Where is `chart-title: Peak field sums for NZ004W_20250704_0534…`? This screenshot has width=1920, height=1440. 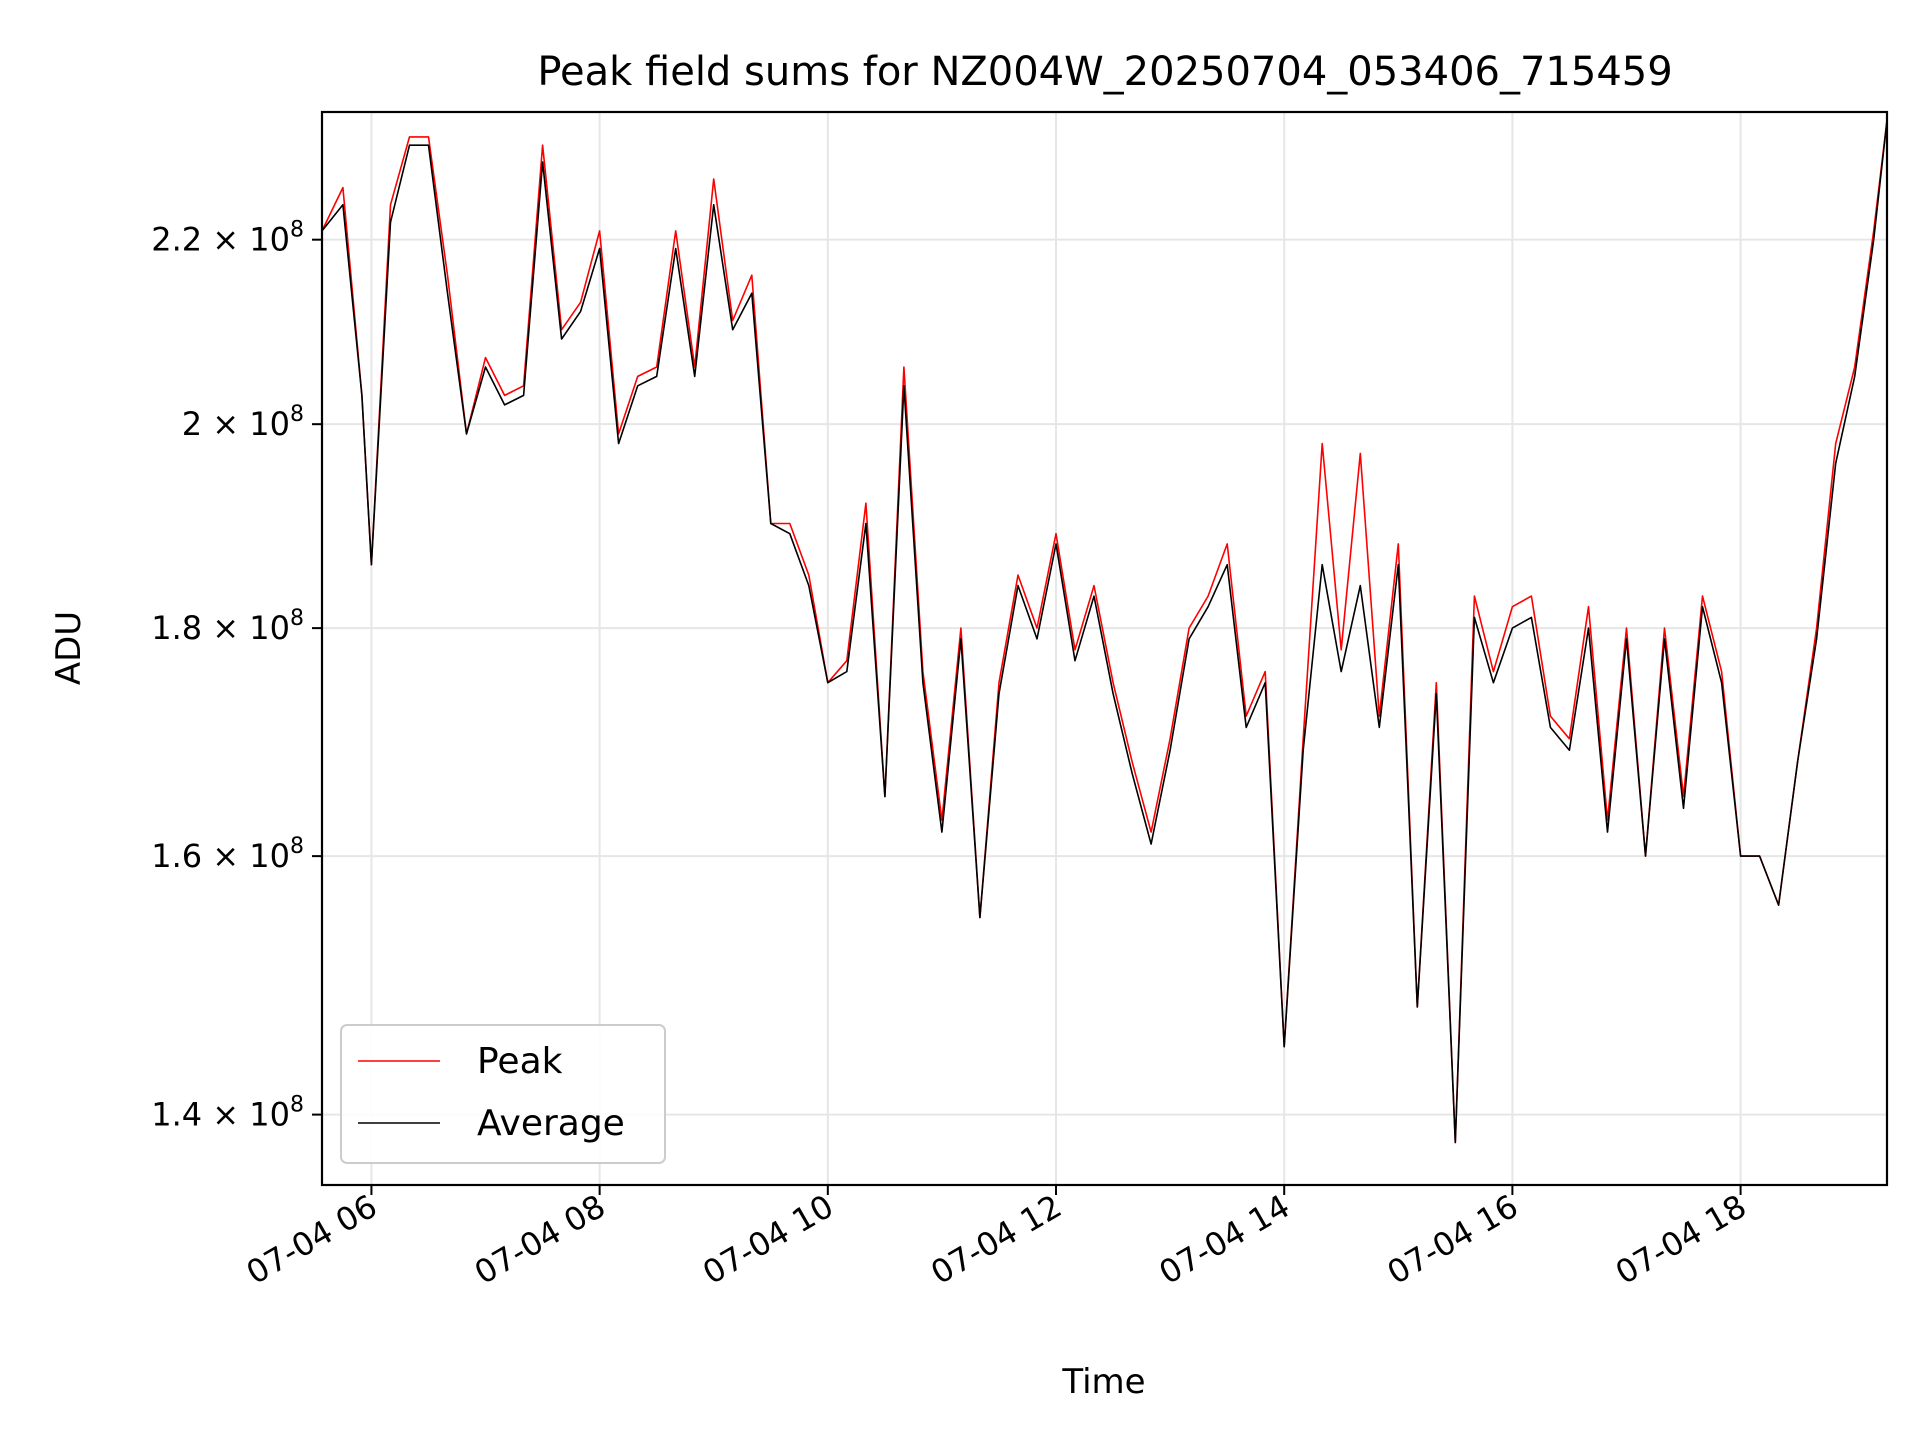 chart-title: Peak field sums for NZ004W_20250704_0534… is located at coordinates (1104, 72).